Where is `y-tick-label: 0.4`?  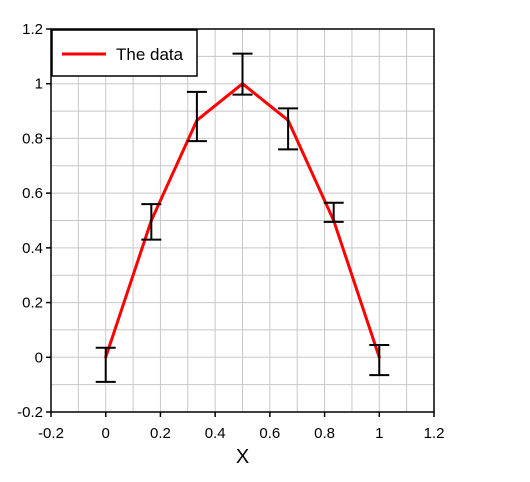
y-tick-label: 0.4 is located at coordinates (32, 248).